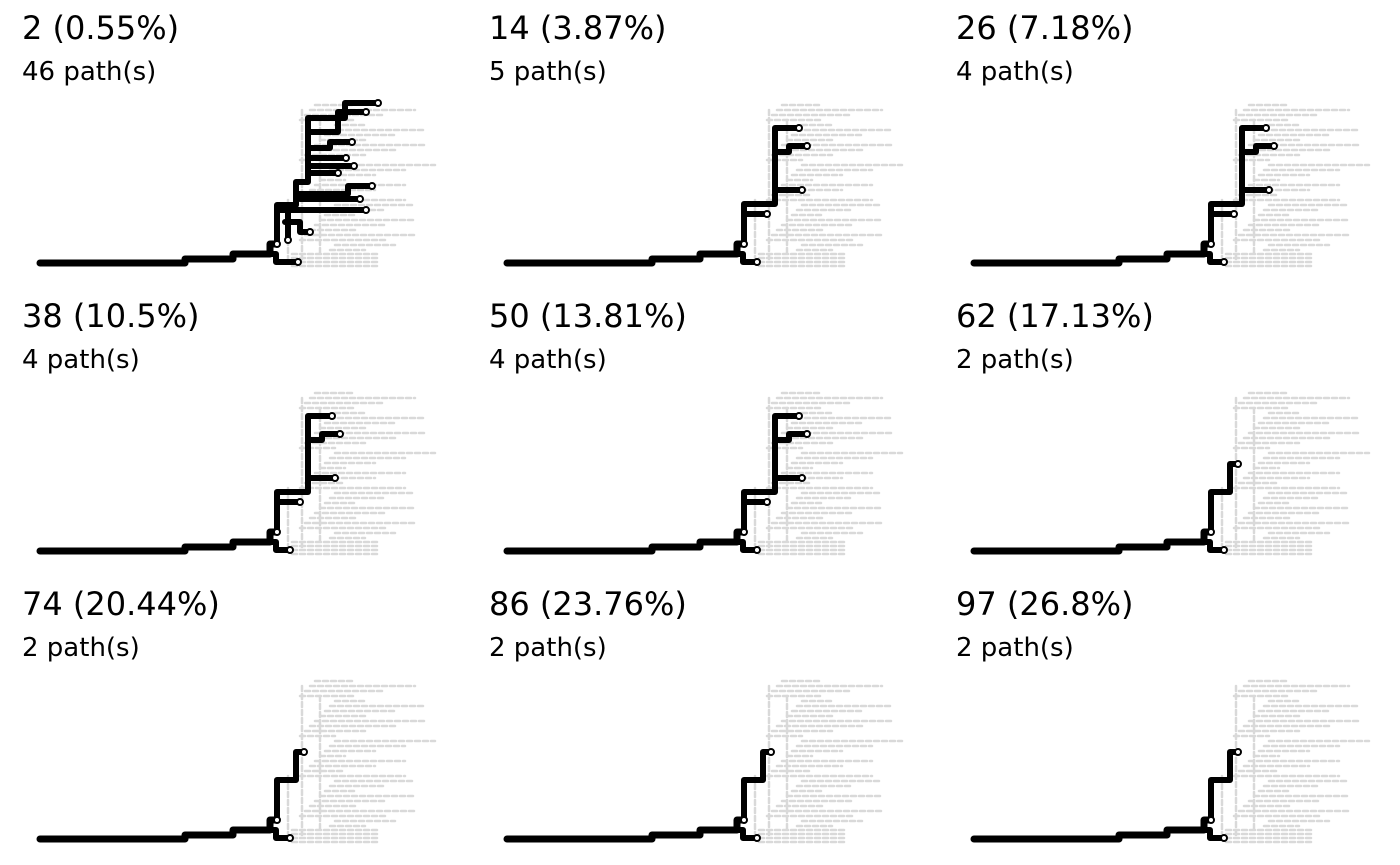 Image resolution: width=1400 pixels, height=865 pixels. Describe the element at coordinates (700, 432) in the screenshot. I see `chart-panel: 50 (13.81%) 4 path(s)` at that location.